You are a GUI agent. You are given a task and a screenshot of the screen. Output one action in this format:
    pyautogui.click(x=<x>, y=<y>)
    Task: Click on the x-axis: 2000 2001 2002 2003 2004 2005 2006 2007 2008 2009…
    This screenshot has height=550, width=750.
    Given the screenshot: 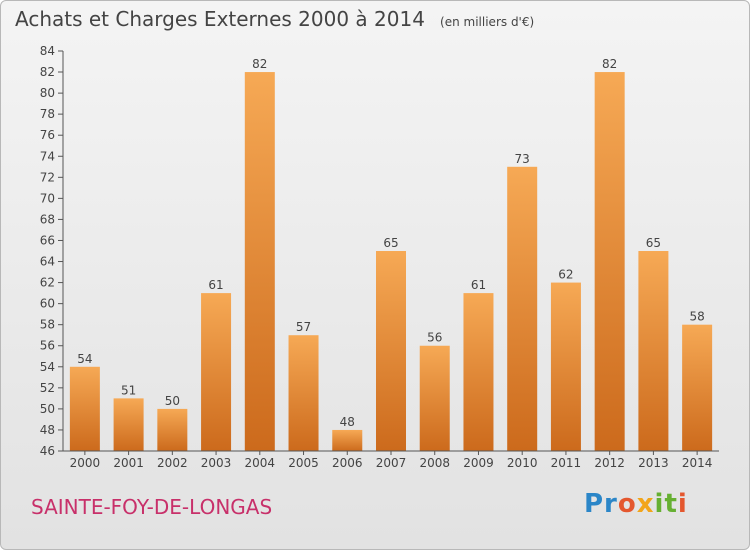 What is the action you would take?
    pyautogui.click(x=391, y=460)
    